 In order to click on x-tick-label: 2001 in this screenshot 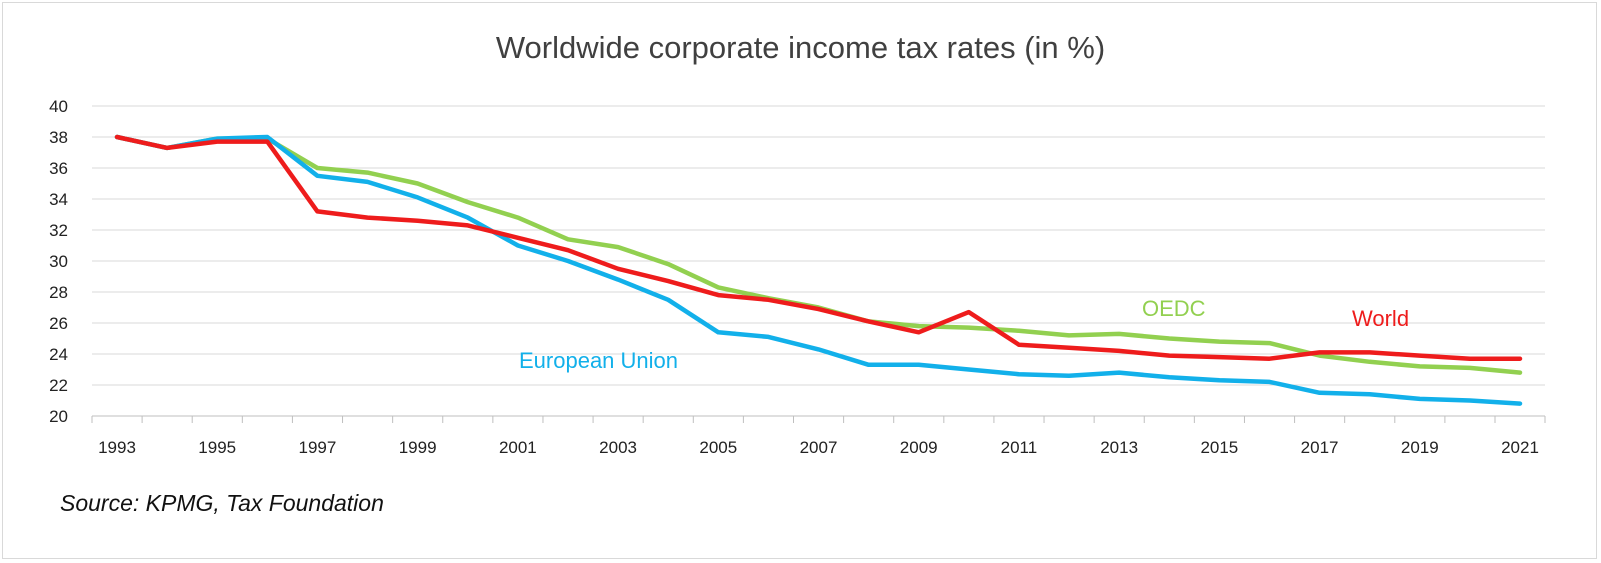, I will do `click(518, 447)`.